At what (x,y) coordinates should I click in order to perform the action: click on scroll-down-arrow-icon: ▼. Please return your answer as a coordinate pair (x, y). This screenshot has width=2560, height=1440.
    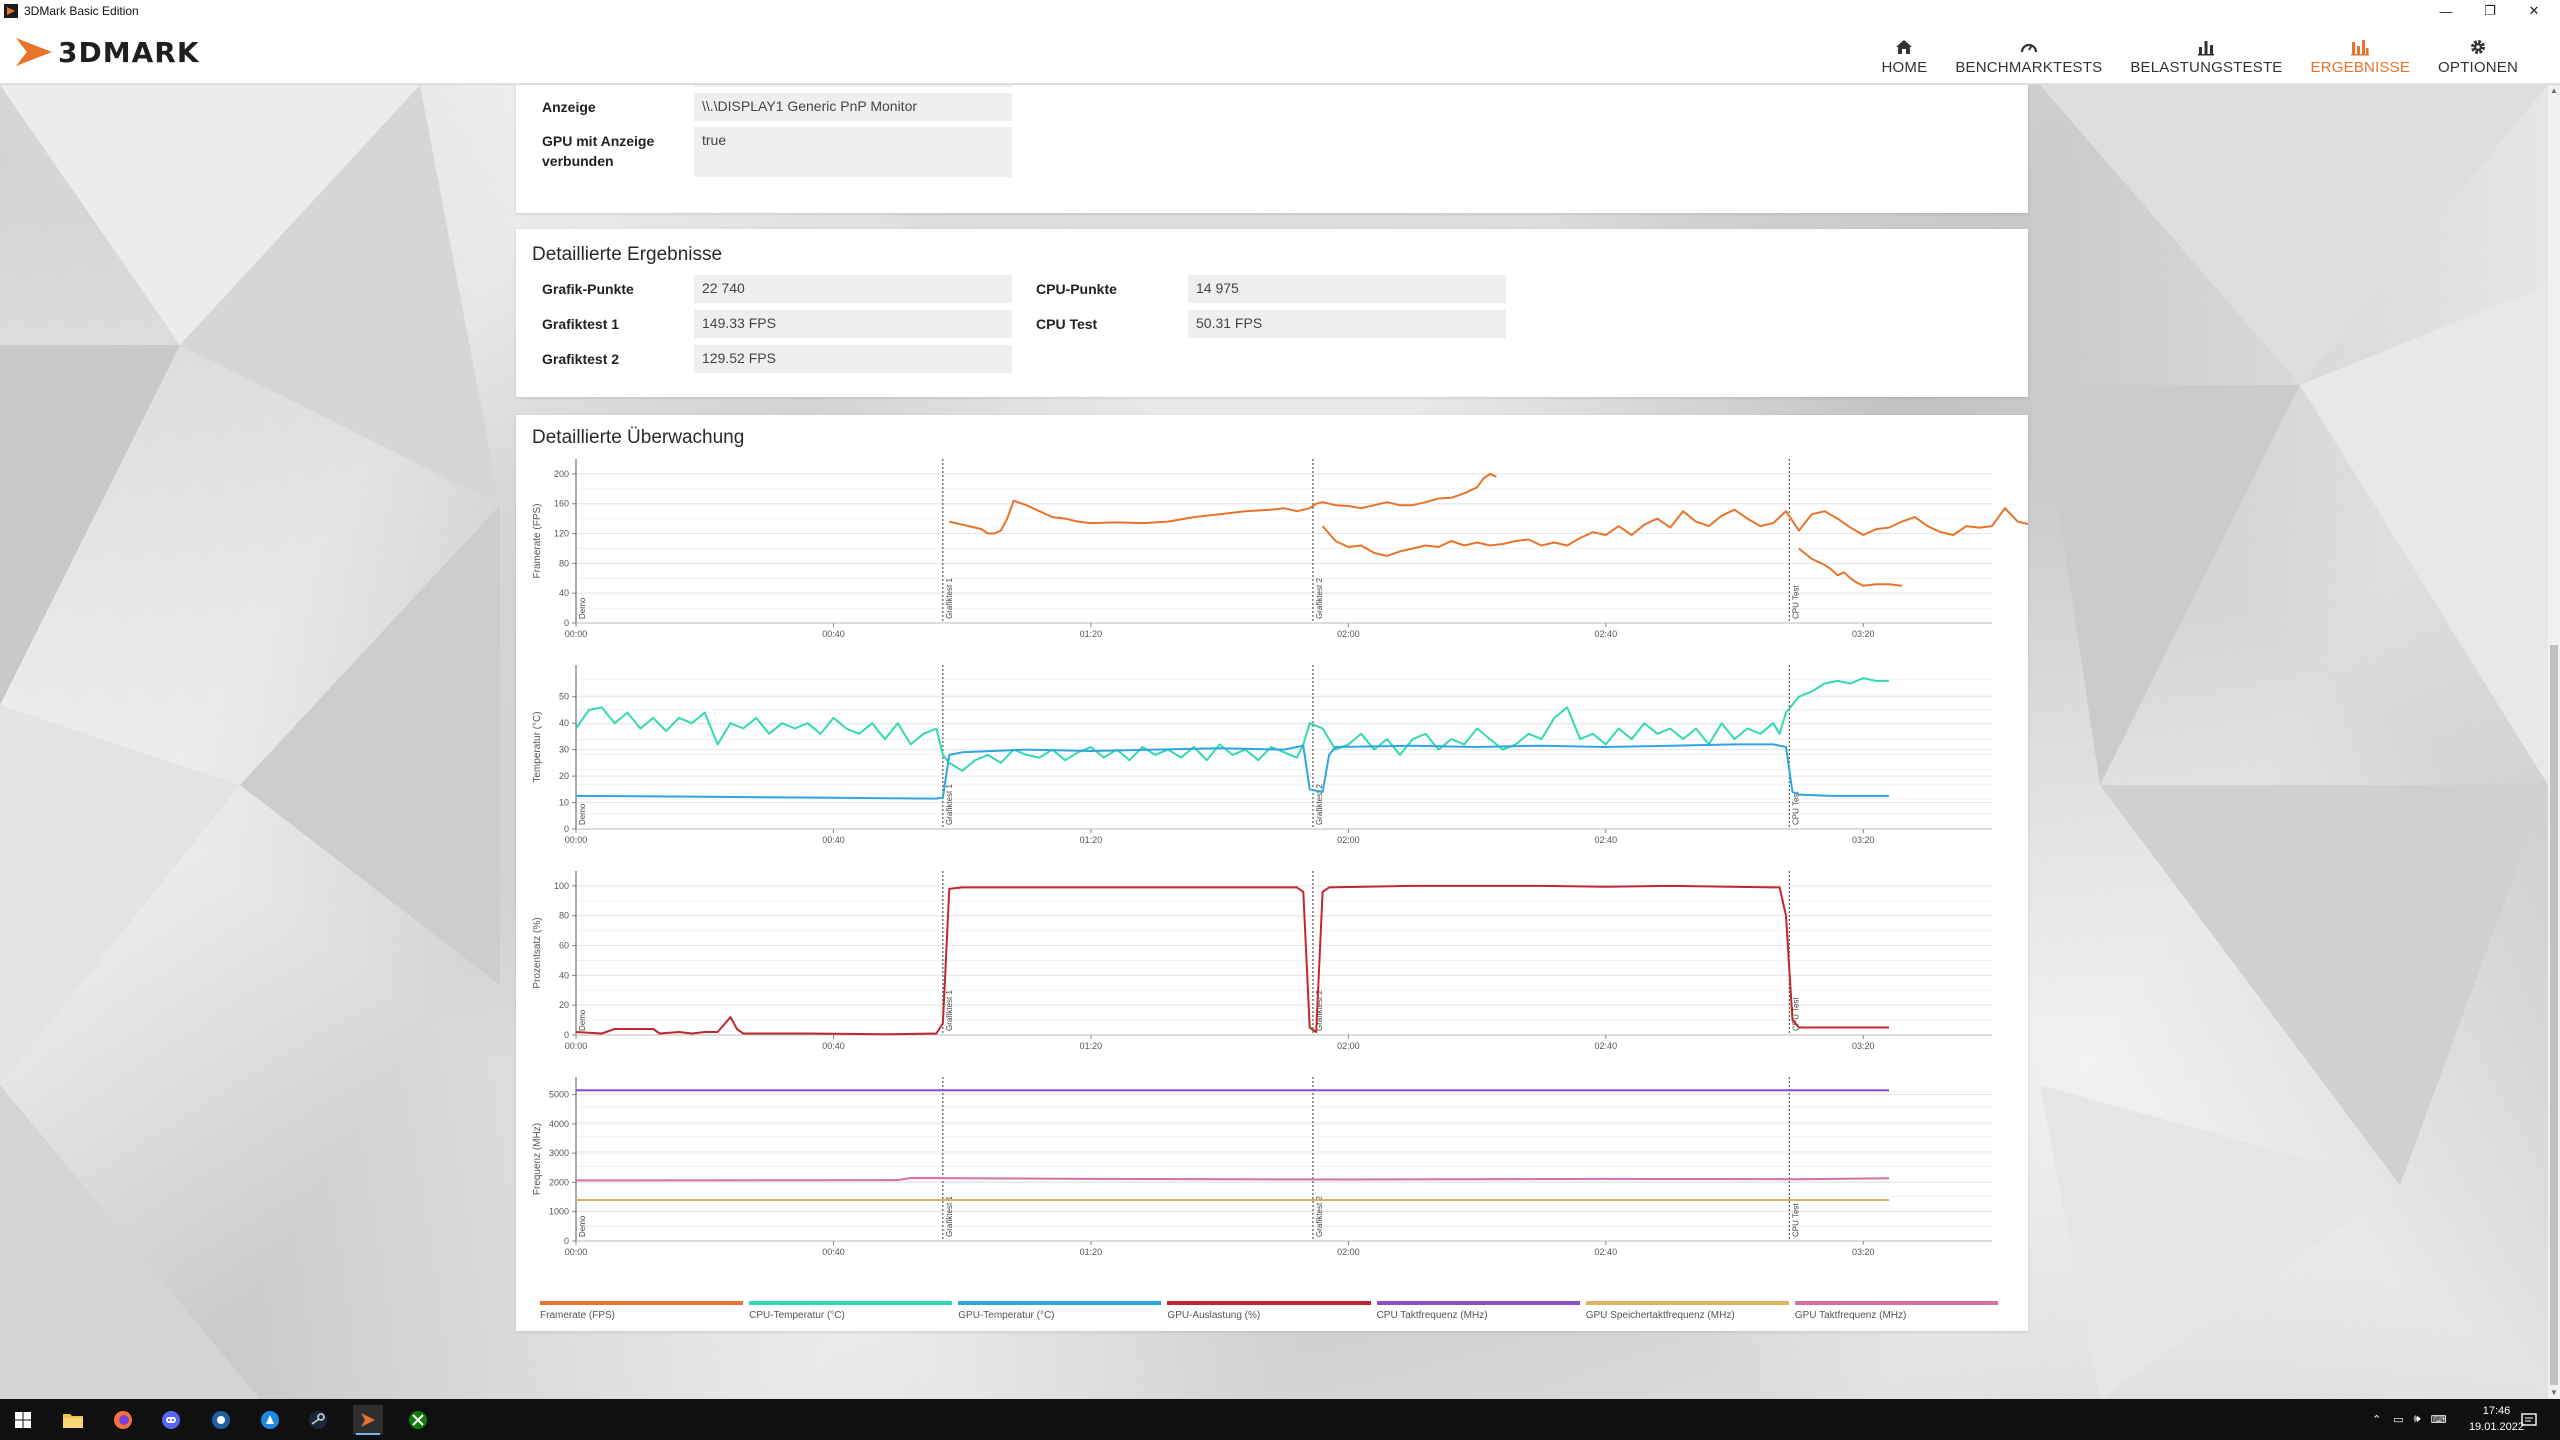
    Looking at the image, I should click on (2554, 1392).